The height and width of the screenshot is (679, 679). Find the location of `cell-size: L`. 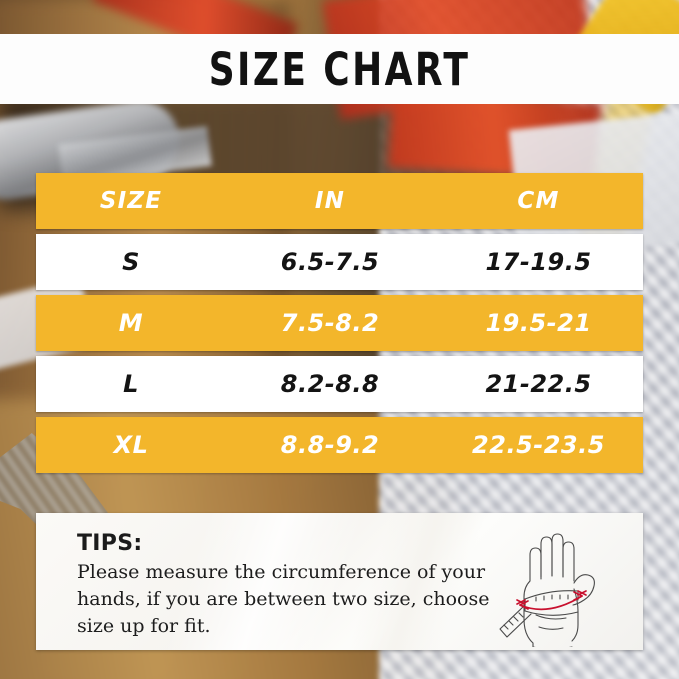

cell-size: L is located at coordinates (131, 384).